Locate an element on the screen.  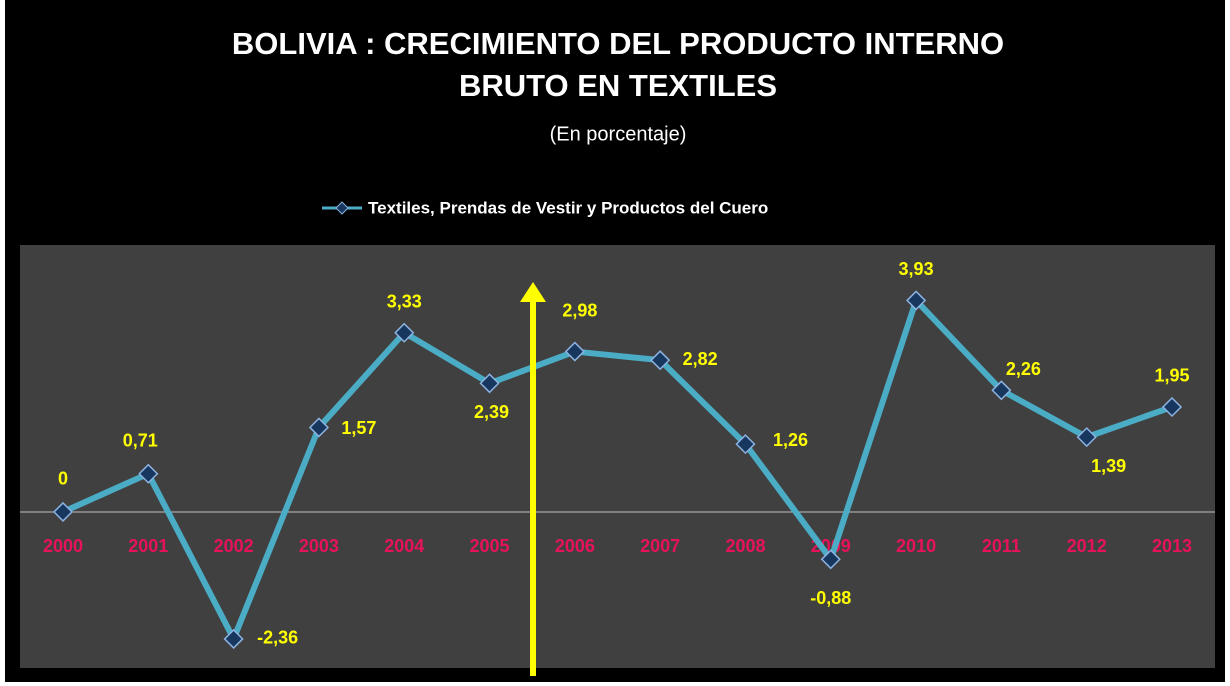
chart-subtitle: (En porcentaje) is located at coordinates (618, 134).